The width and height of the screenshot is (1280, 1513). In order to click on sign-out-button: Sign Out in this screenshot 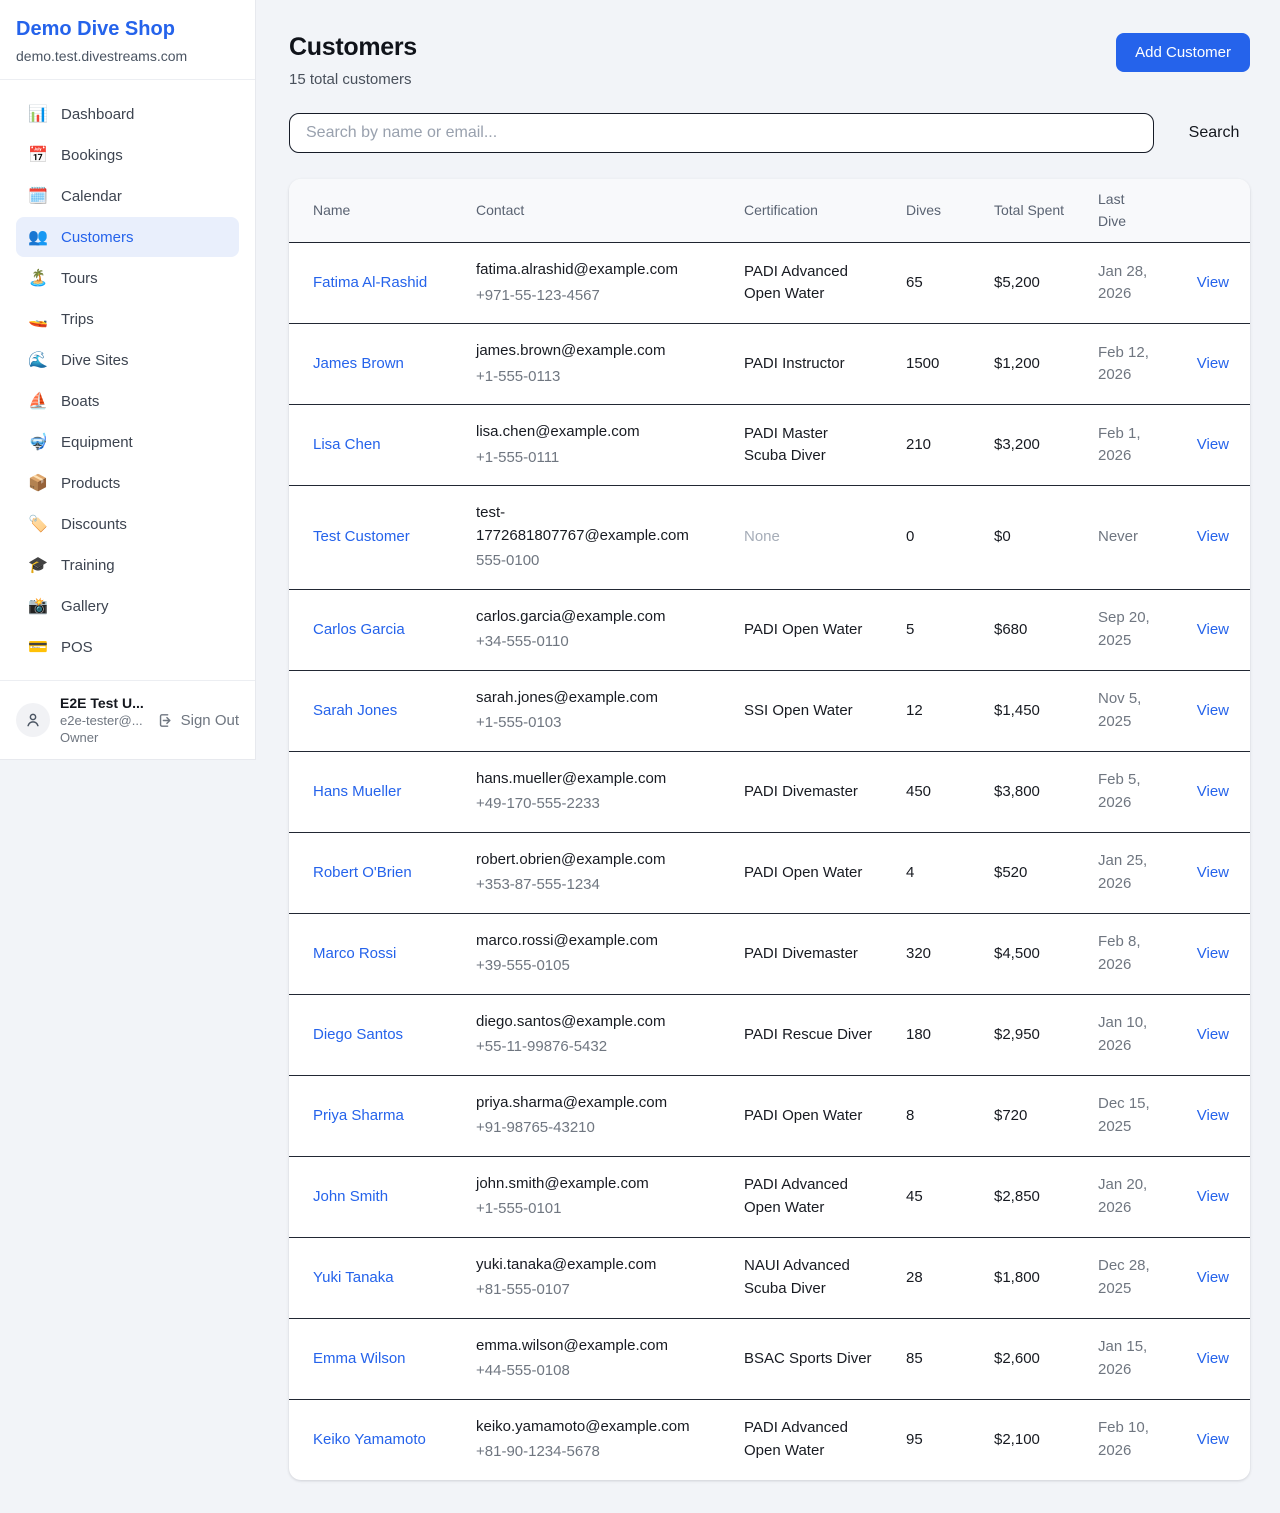, I will do `click(198, 720)`.